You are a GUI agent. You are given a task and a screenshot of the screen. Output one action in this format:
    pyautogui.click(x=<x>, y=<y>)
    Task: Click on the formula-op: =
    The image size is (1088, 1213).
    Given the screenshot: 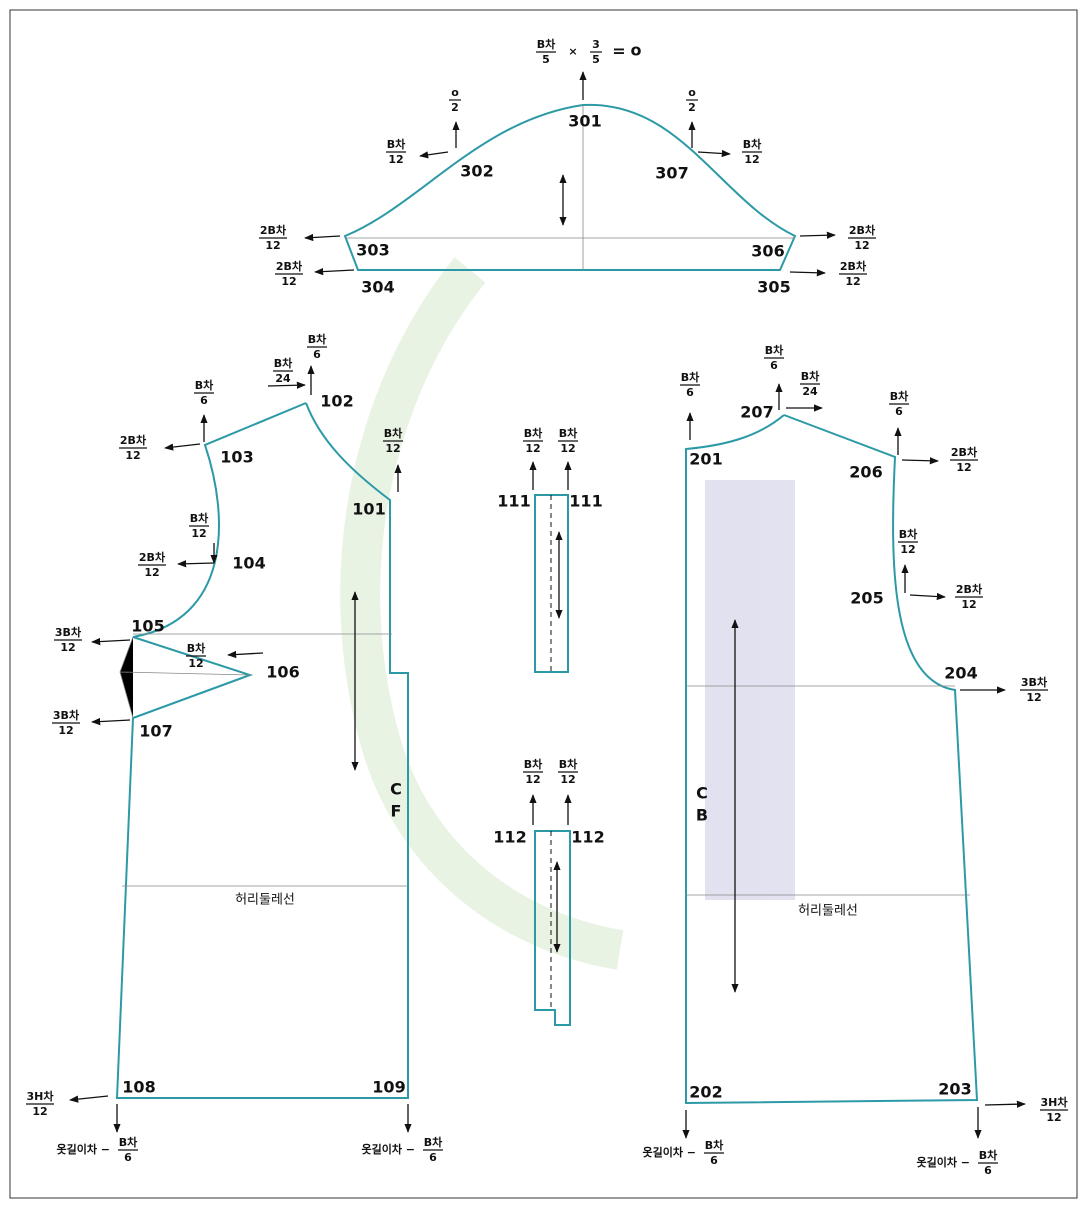 What is the action you would take?
    pyautogui.click(x=618, y=51)
    